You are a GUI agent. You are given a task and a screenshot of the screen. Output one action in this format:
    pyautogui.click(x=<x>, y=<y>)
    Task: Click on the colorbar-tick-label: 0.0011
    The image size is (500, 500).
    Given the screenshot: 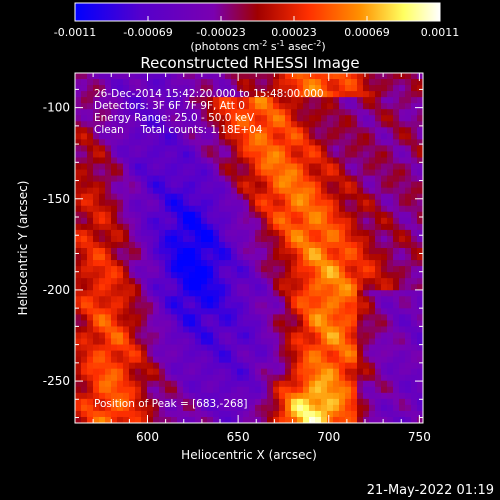 What is the action you would take?
    pyautogui.click(x=440, y=32)
    